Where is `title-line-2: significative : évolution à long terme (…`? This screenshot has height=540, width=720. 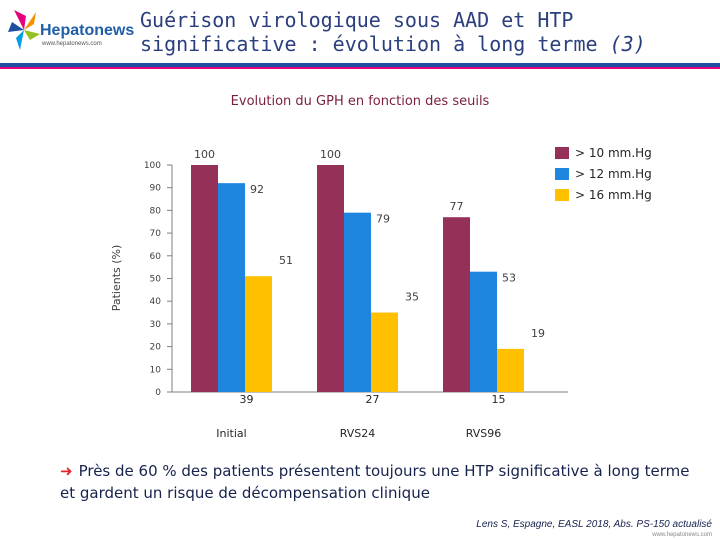 title-line-2: significative : évolution à long terme (… is located at coordinates (420, 44).